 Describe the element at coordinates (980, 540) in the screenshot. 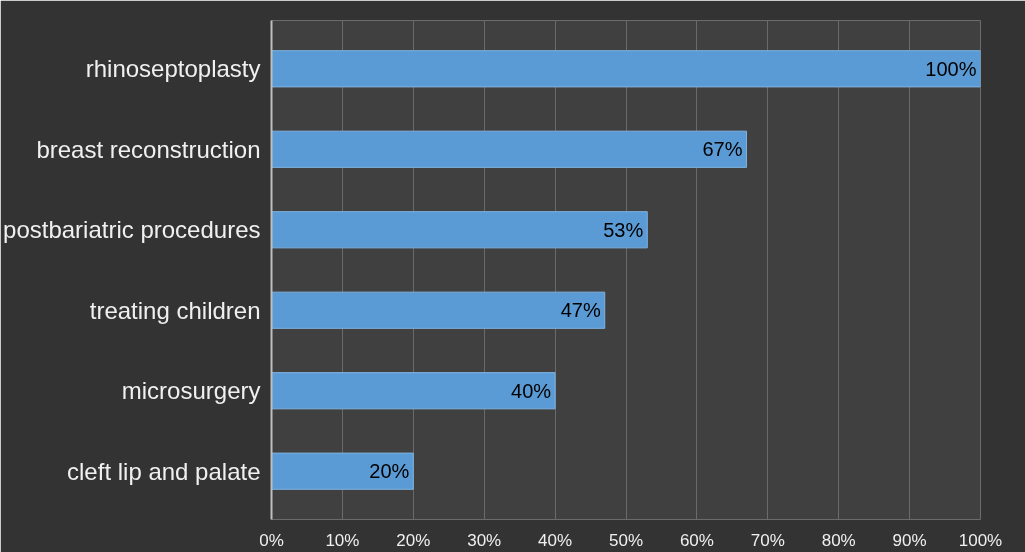

I see `x-tick-label: 100%` at that location.